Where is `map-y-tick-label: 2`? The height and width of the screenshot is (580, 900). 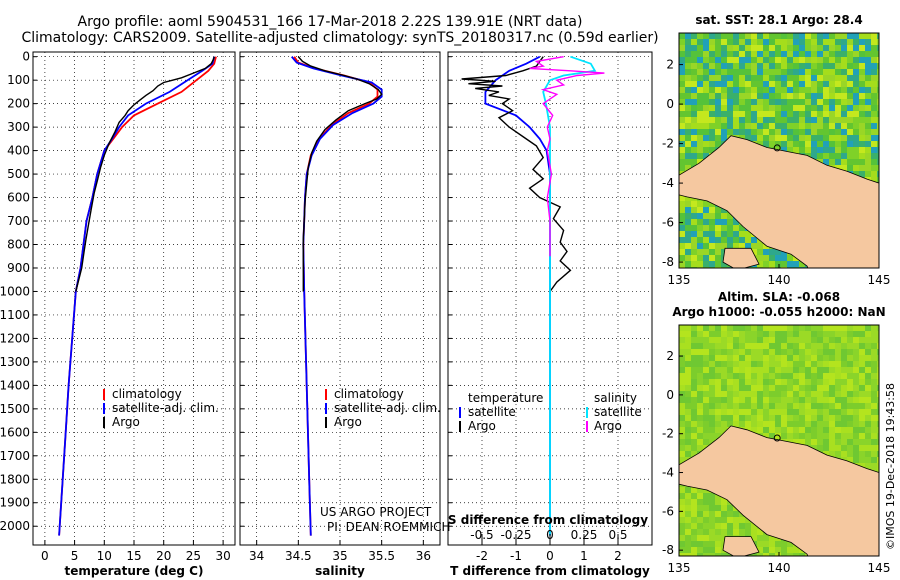 map-y-tick-label: 2 is located at coordinates (670, 65).